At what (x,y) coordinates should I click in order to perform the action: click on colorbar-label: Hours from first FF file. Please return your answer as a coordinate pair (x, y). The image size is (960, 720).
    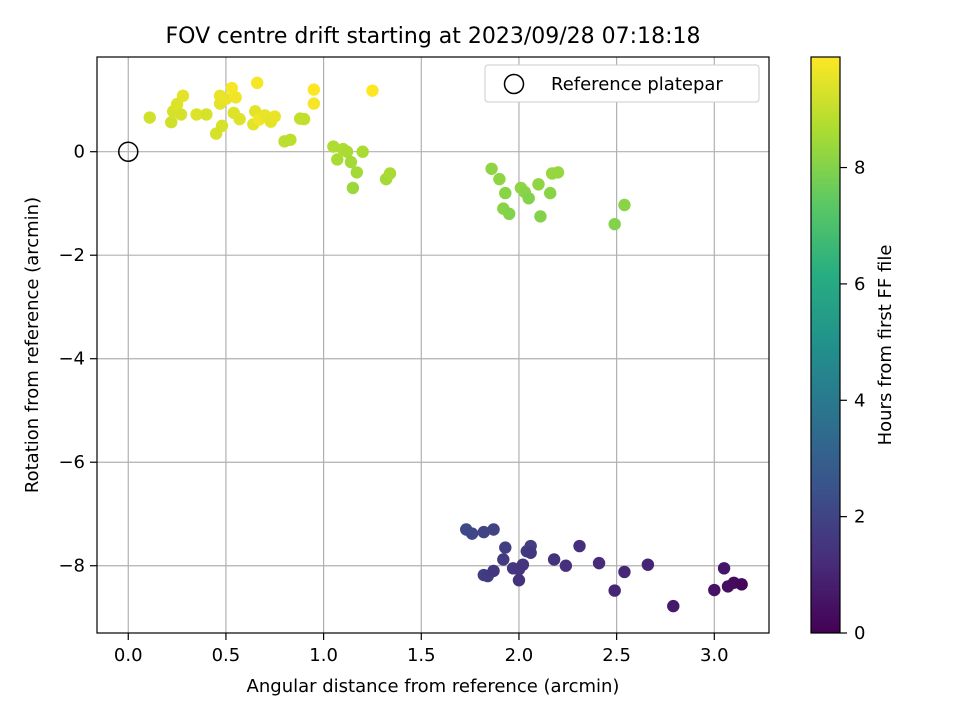
    Looking at the image, I should click on (885, 345).